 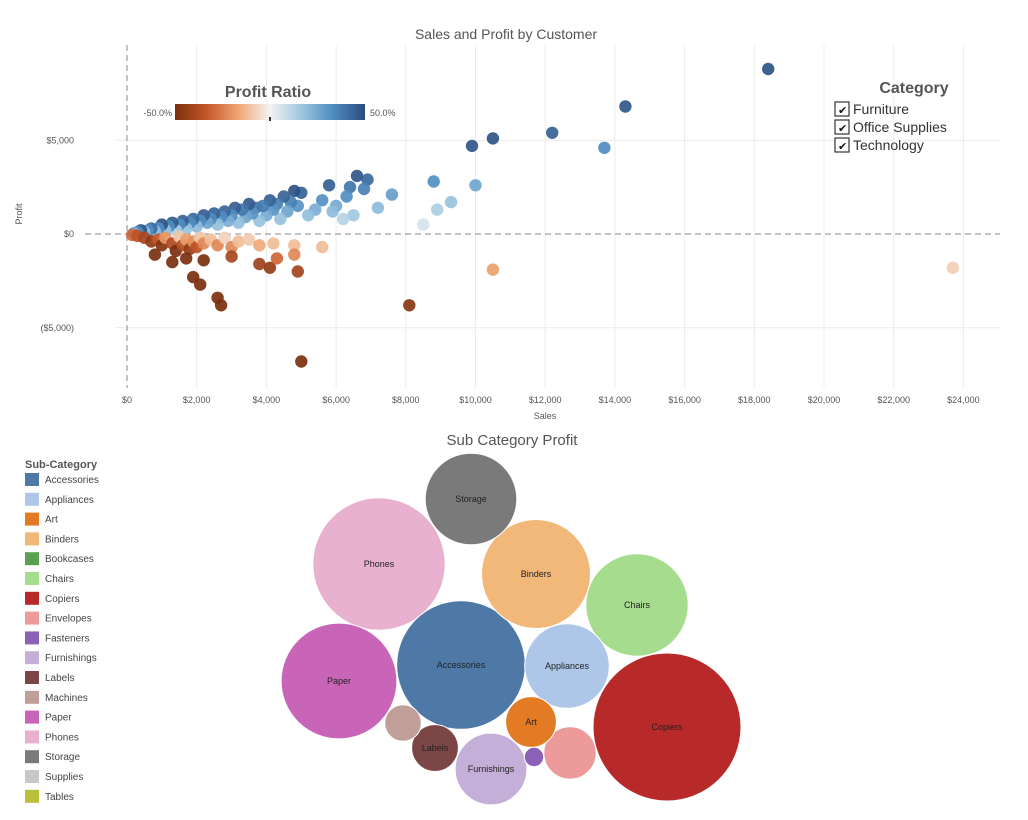 I want to click on subcategory-item-bookcases: Bookcases, so click(x=59, y=559).